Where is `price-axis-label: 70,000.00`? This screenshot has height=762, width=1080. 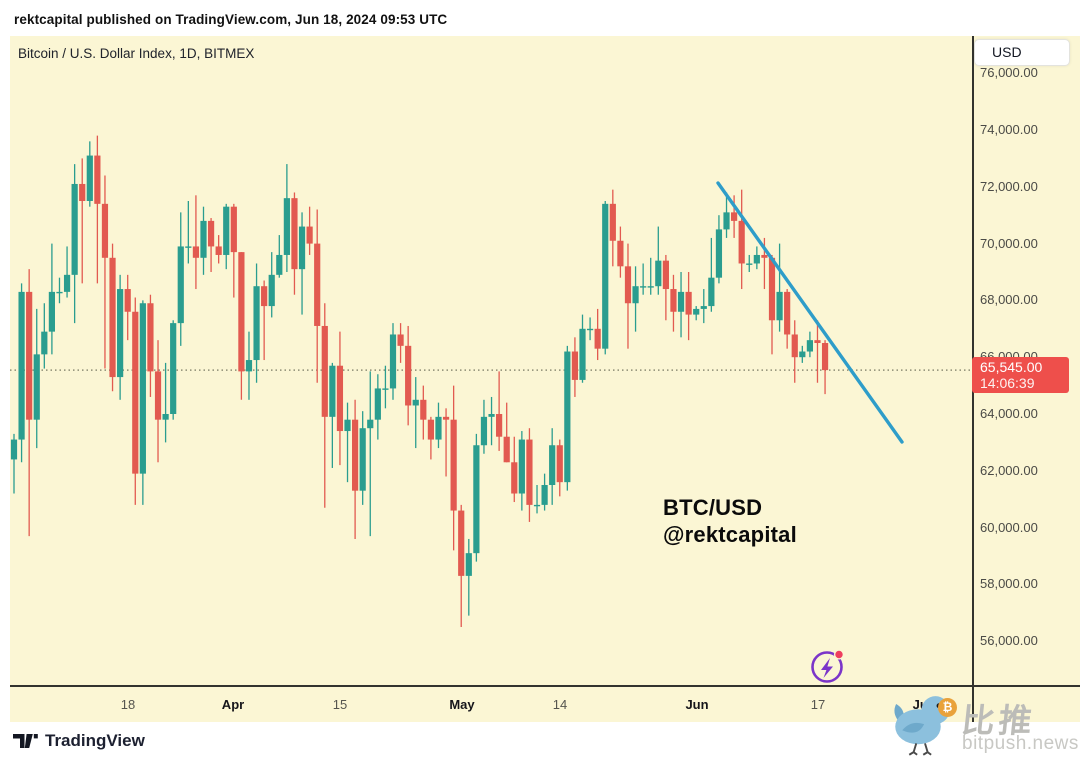
price-axis-label: 70,000.00 is located at coordinates (1009, 243).